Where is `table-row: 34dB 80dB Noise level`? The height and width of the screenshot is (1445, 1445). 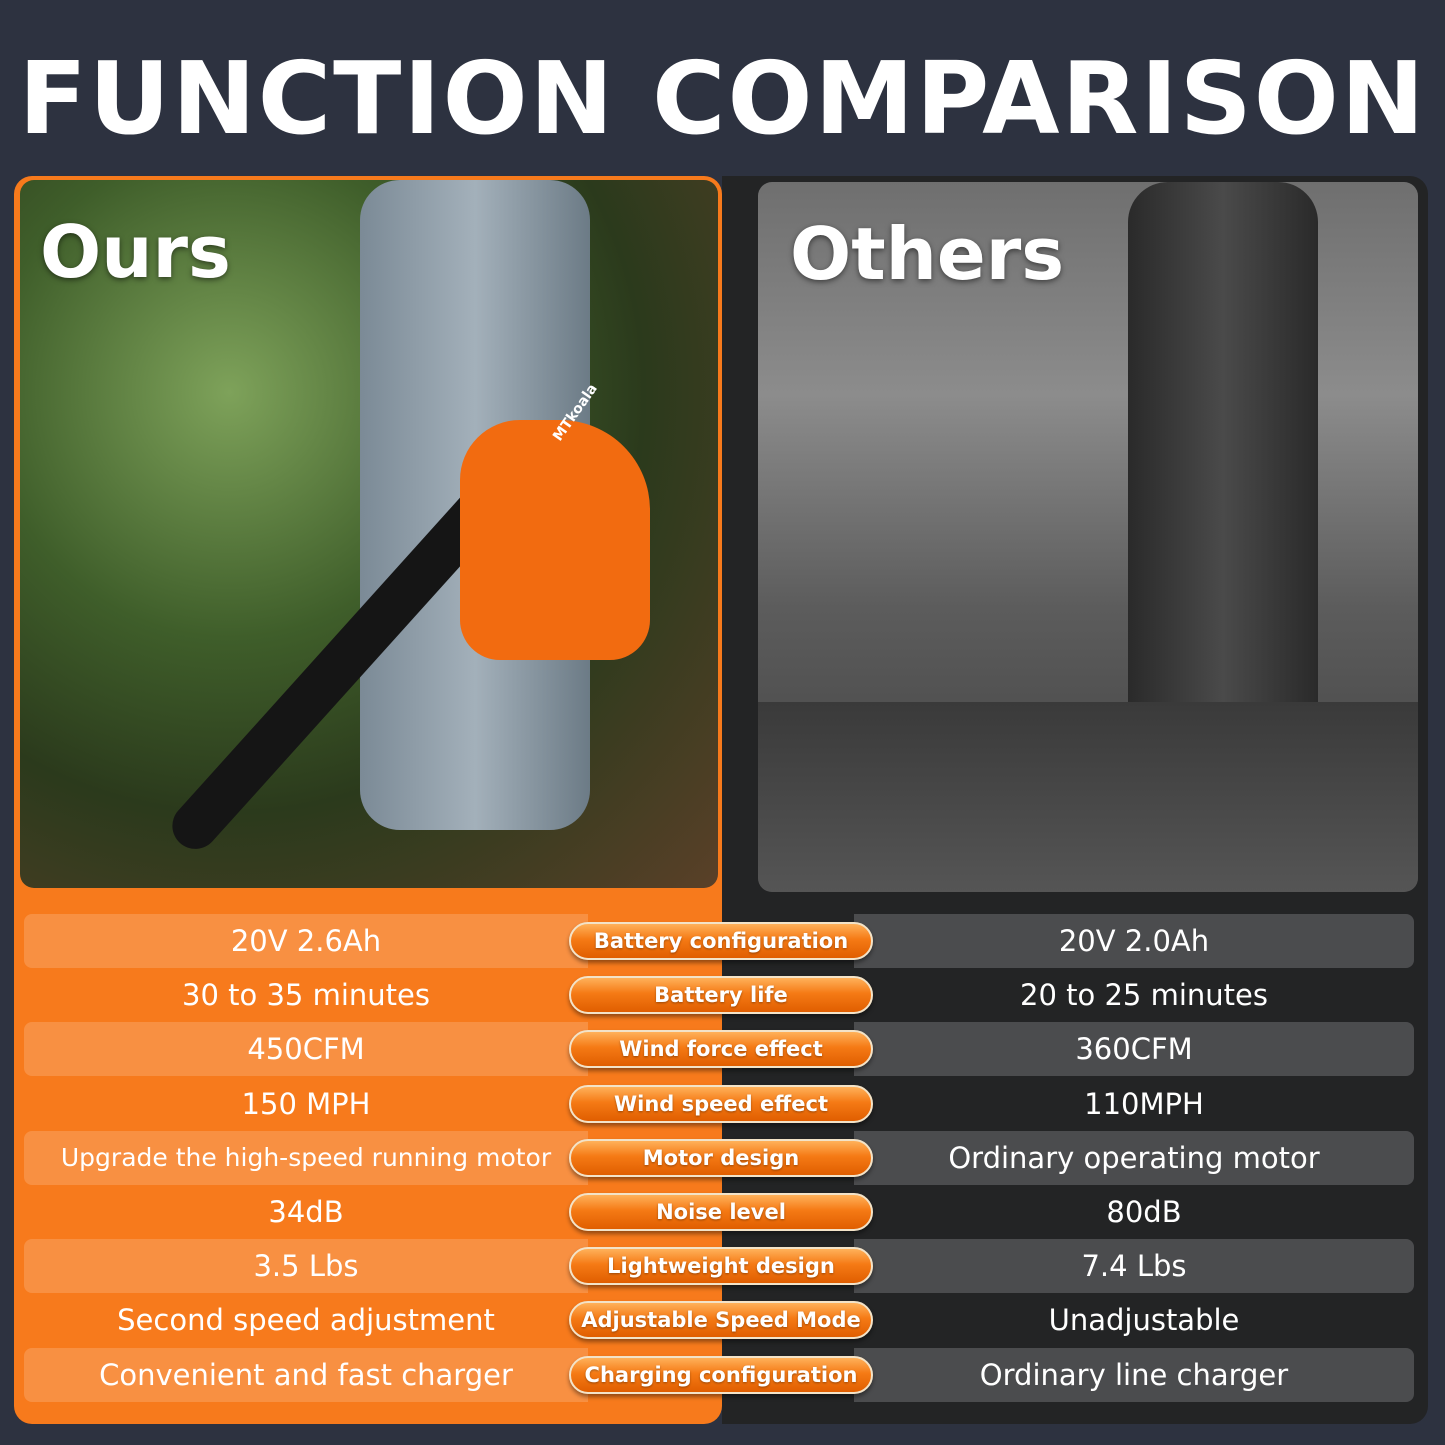 table-row: 34dB 80dB Noise level is located at coordinates (719, 1212).